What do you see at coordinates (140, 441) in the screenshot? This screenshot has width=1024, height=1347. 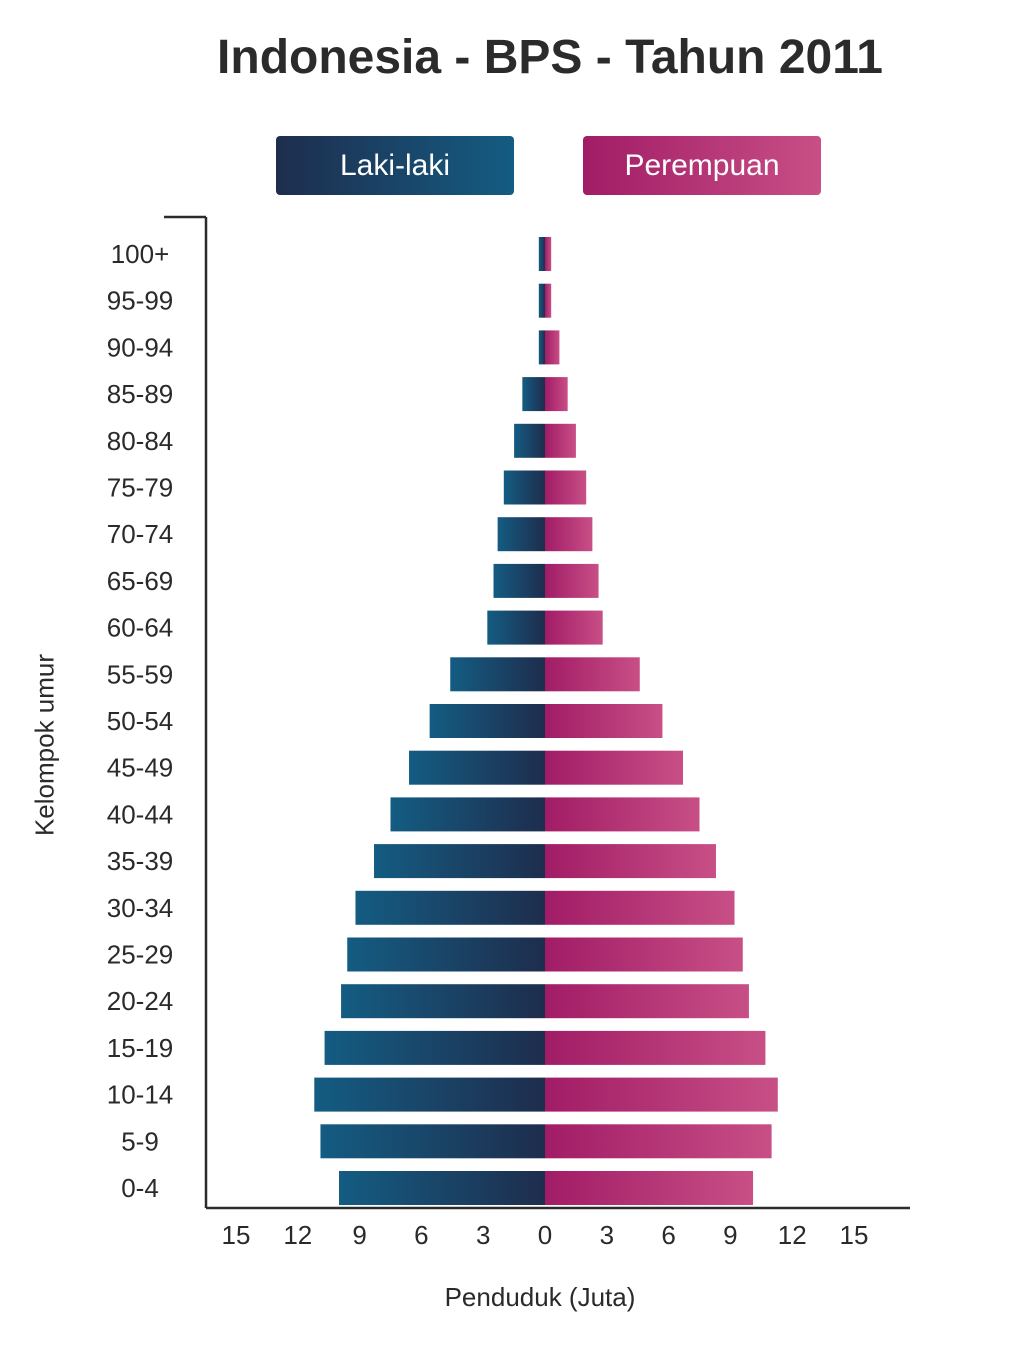 I see `category-label-80-84: 80-84` at bounding box center [140, 441].